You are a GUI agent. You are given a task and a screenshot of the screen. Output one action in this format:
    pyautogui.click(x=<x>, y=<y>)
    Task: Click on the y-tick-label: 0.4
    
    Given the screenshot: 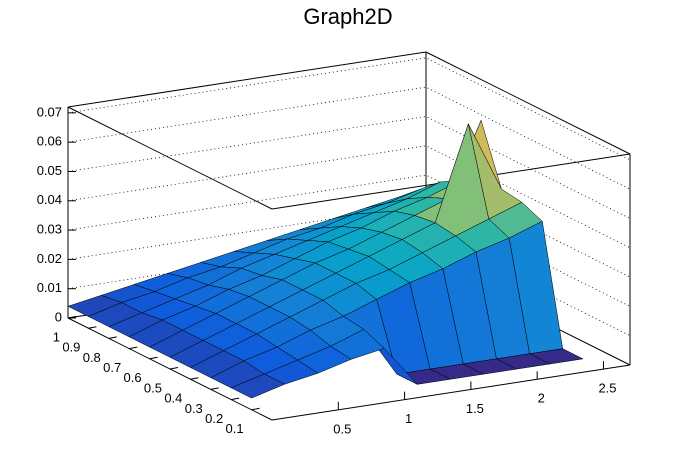 What is the action you would take?
    pyautogui.click(x=173, y=398)
    